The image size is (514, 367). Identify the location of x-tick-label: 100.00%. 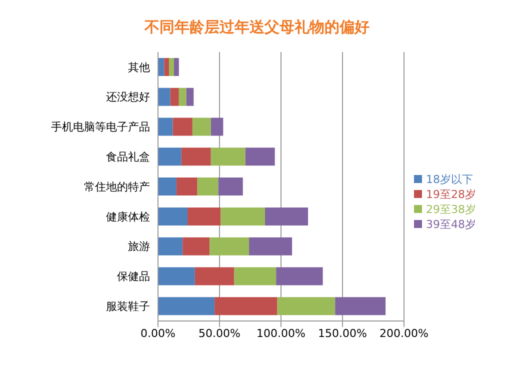
(281, 333).